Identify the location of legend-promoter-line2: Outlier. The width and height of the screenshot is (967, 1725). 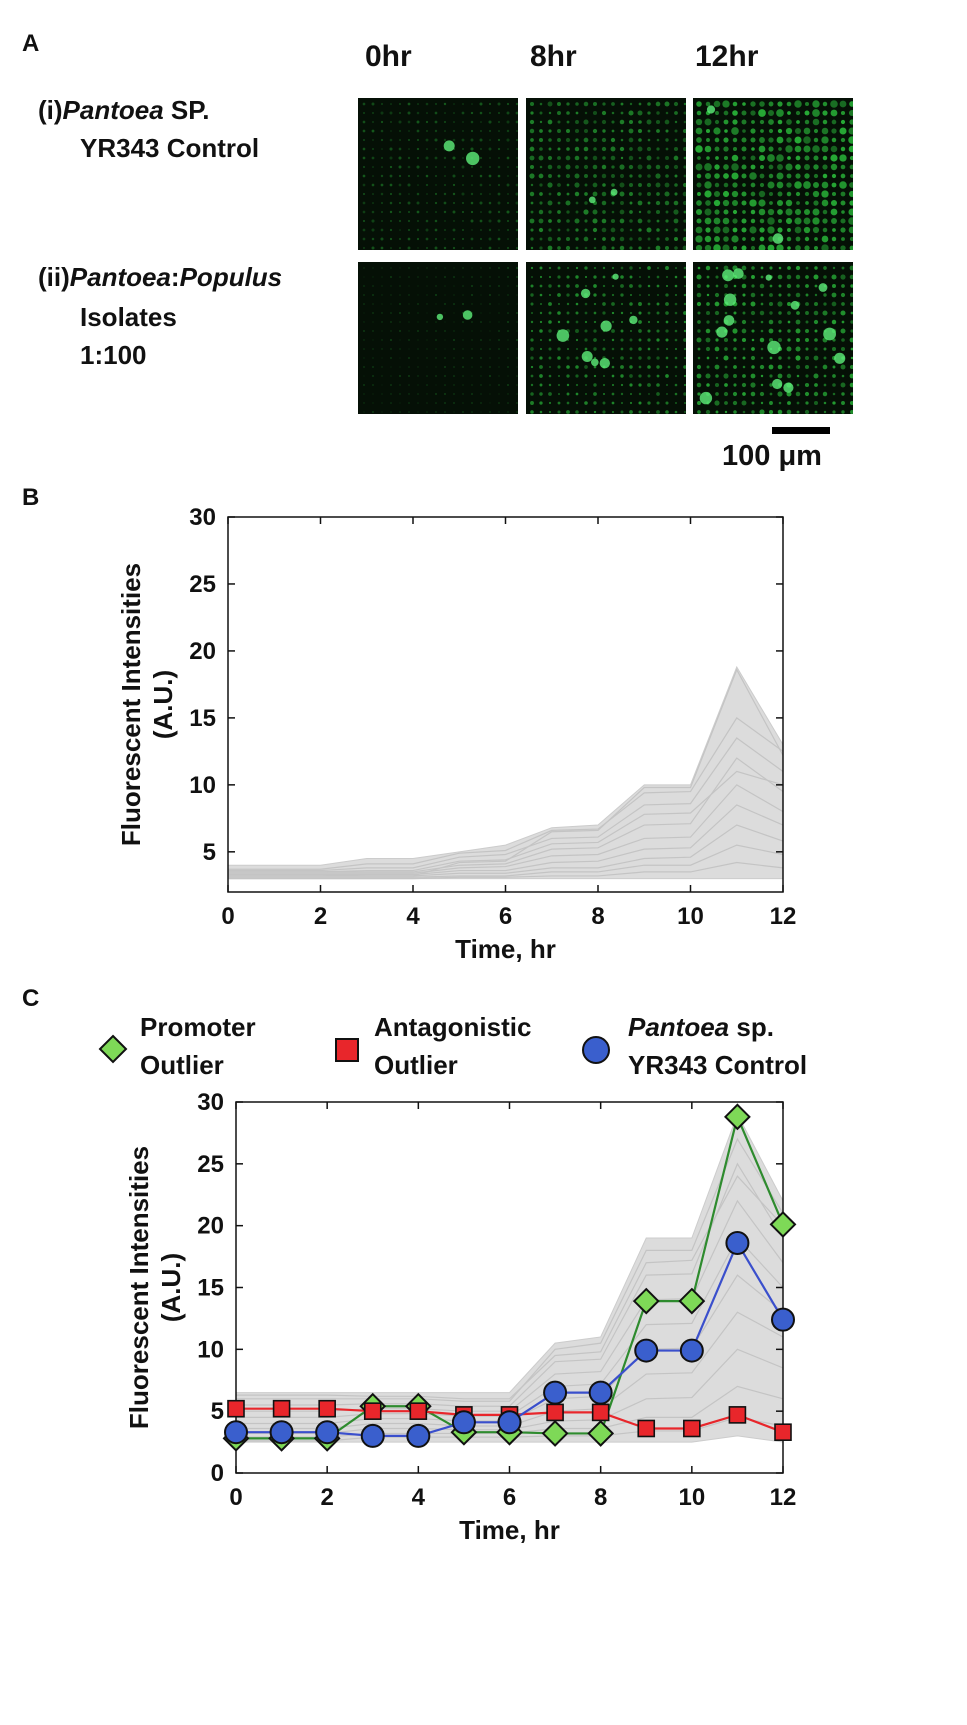
(182, 1065).